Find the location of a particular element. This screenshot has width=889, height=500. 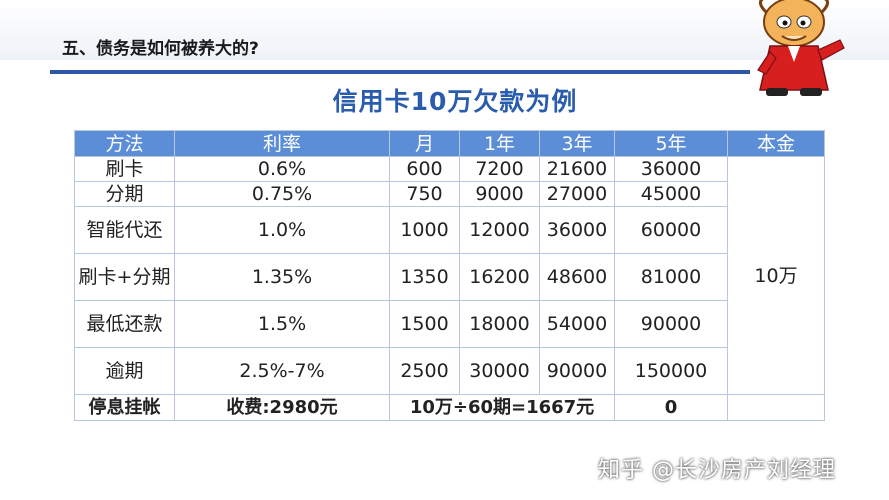

section-heading: 五、债务是如何被养大的? is located at coordinates (160, 49).